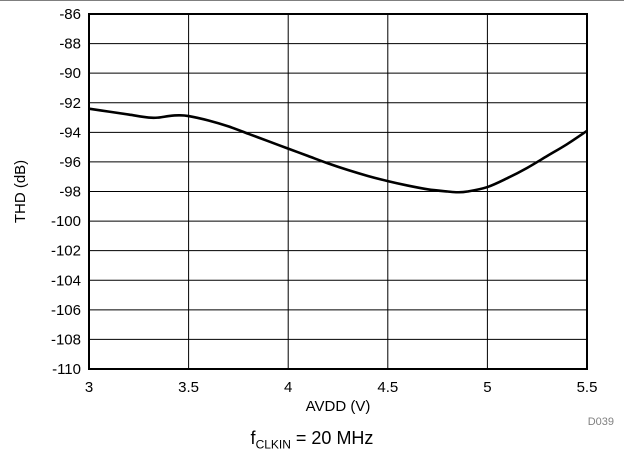 The image size is (624, 458). I want to click on x-tick-label: 3.5, so click(188, 387).